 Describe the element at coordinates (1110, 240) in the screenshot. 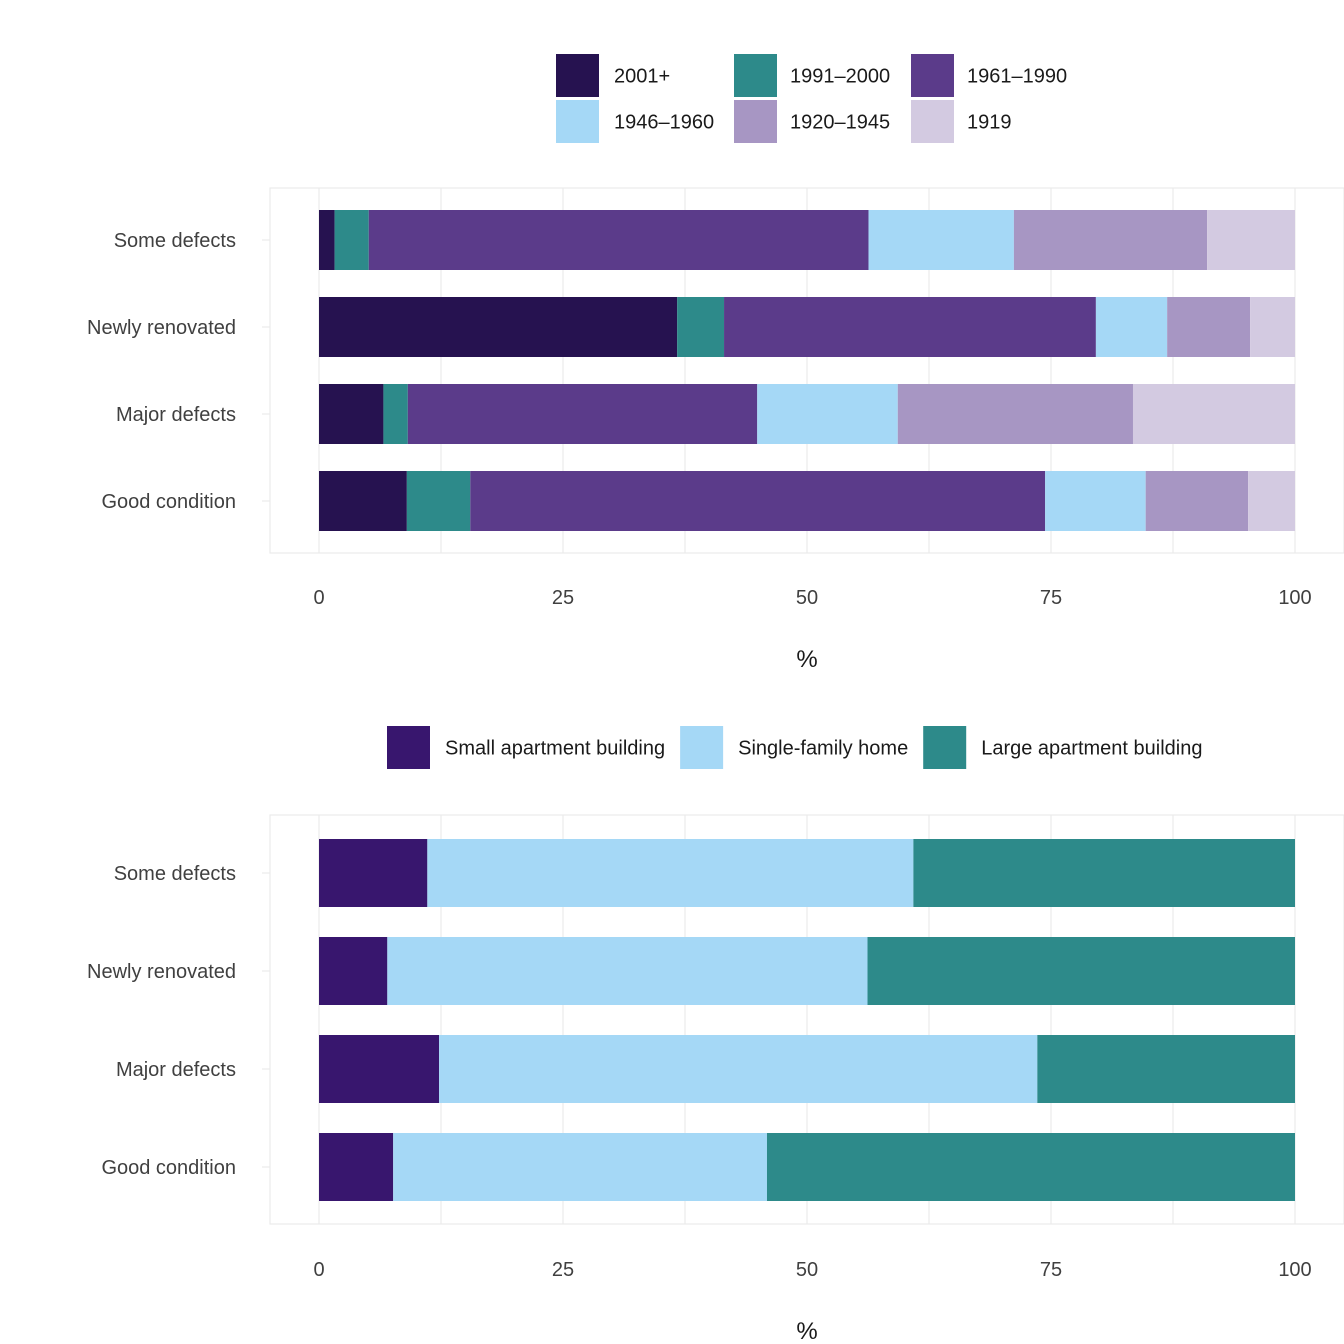

I see `bar-some-defects-1920-1945` at that location.